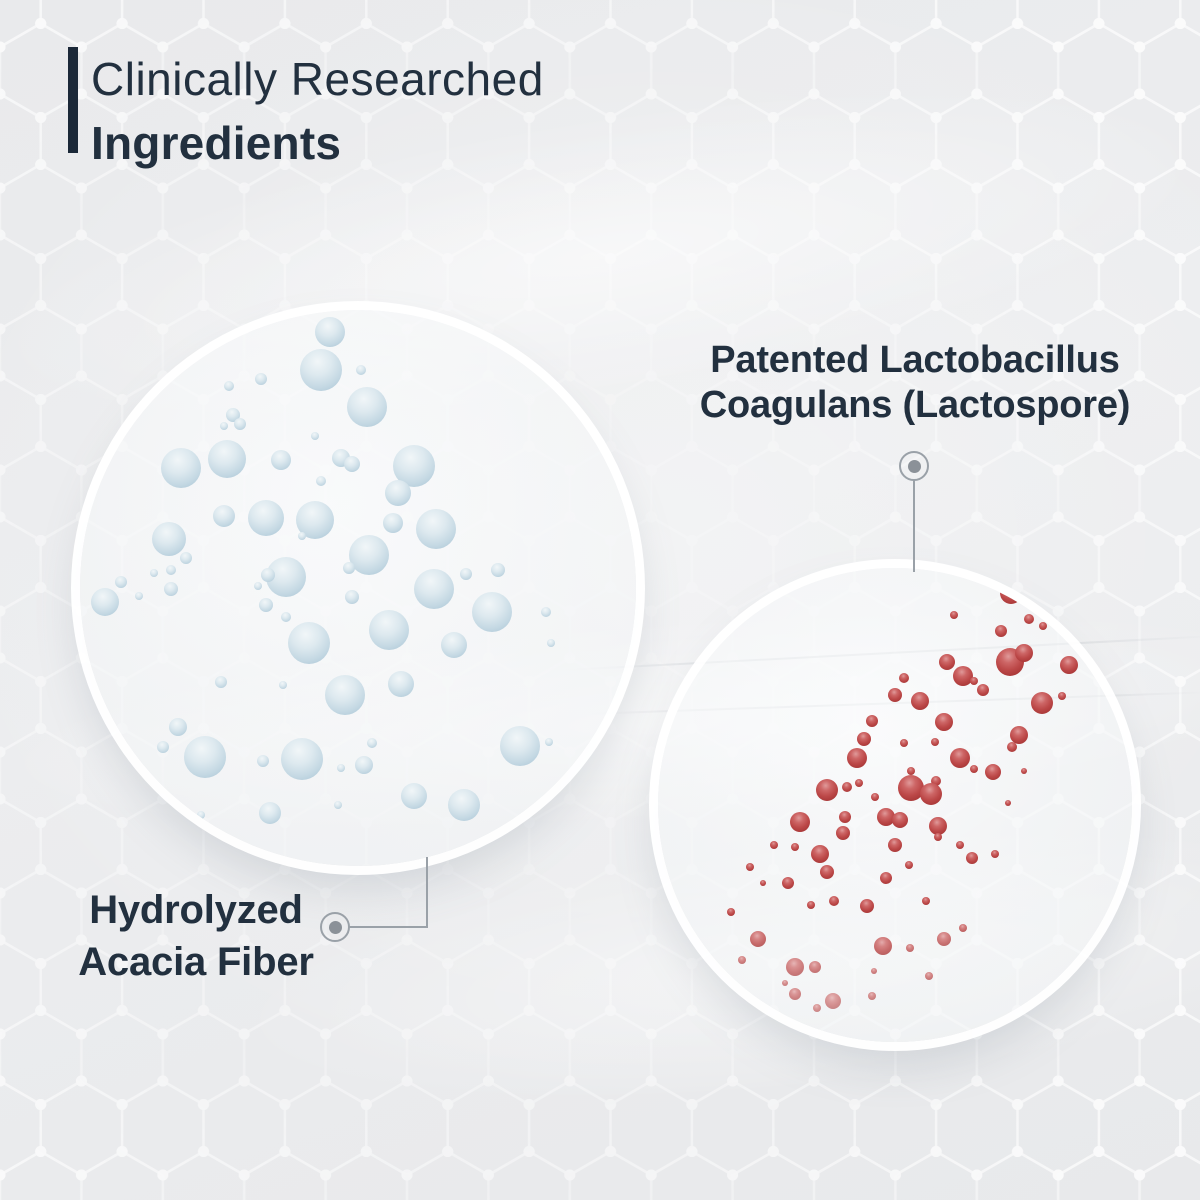 This screenshot has width=1200, height=1200. Describe the element at coordinates (73, 100) in the screenshot. I see `title-accent-bar` at that location.